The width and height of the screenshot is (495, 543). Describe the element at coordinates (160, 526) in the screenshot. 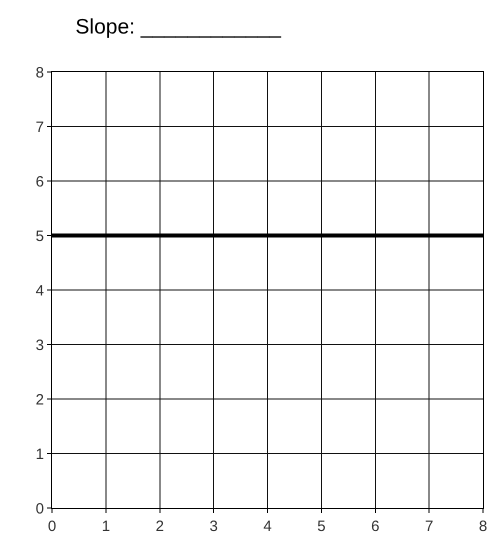

I see `x-tick-label: 2` at that location.